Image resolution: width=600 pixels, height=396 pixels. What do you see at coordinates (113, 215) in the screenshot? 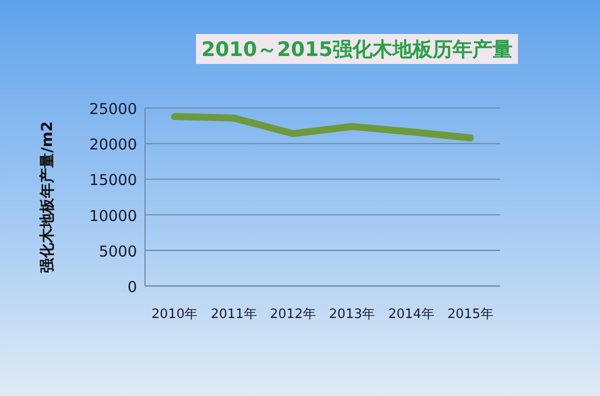
I see `y-tick-label: 10000` at bounding box center [113, 215].